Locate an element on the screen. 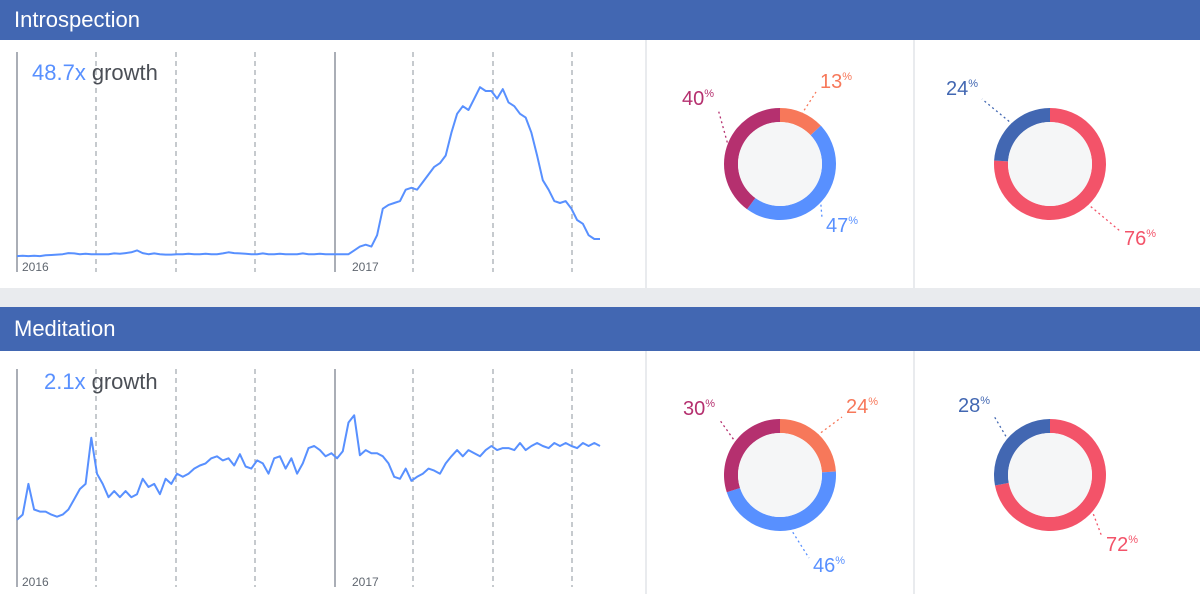  percent-label: 76% is located at coordinates (1140, 239).